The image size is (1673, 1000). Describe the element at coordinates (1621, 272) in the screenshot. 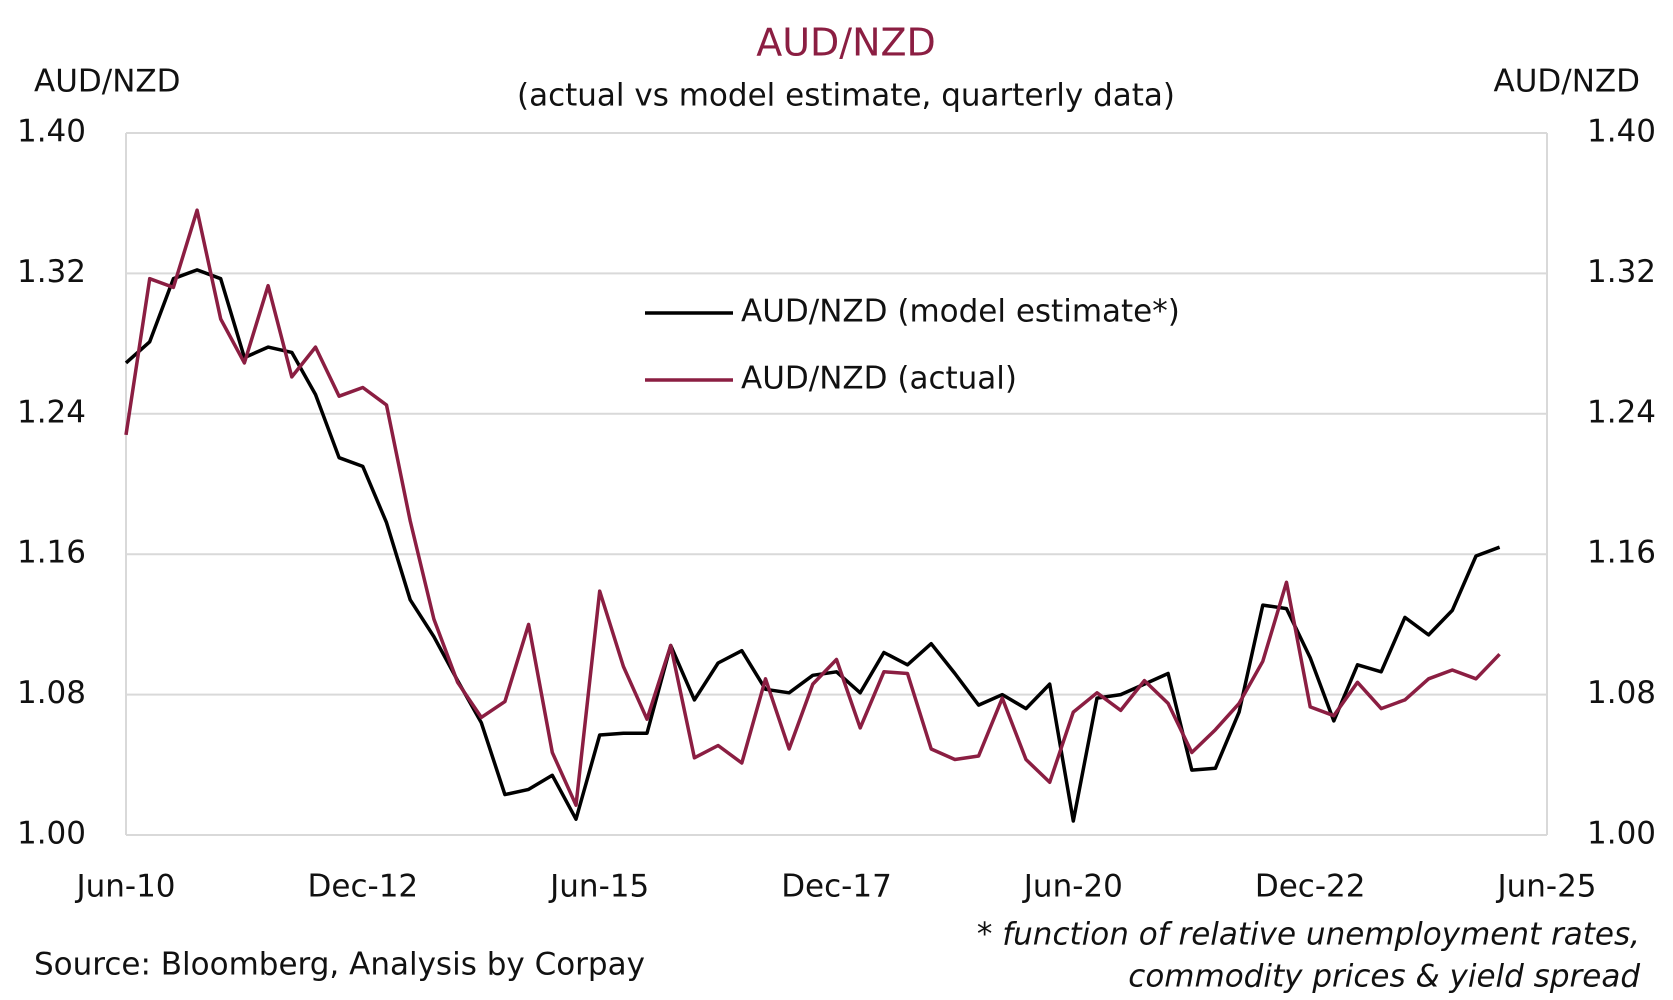

I see `y2-tick-label: 1.32` at that location.